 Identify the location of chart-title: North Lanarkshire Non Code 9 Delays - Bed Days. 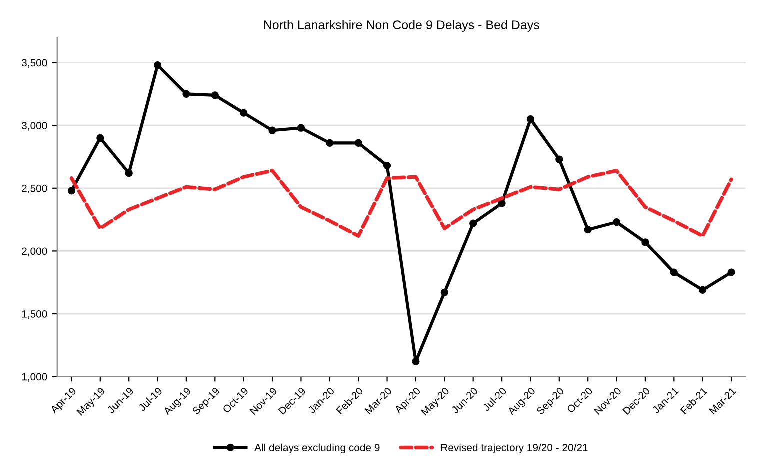
(402, 26).